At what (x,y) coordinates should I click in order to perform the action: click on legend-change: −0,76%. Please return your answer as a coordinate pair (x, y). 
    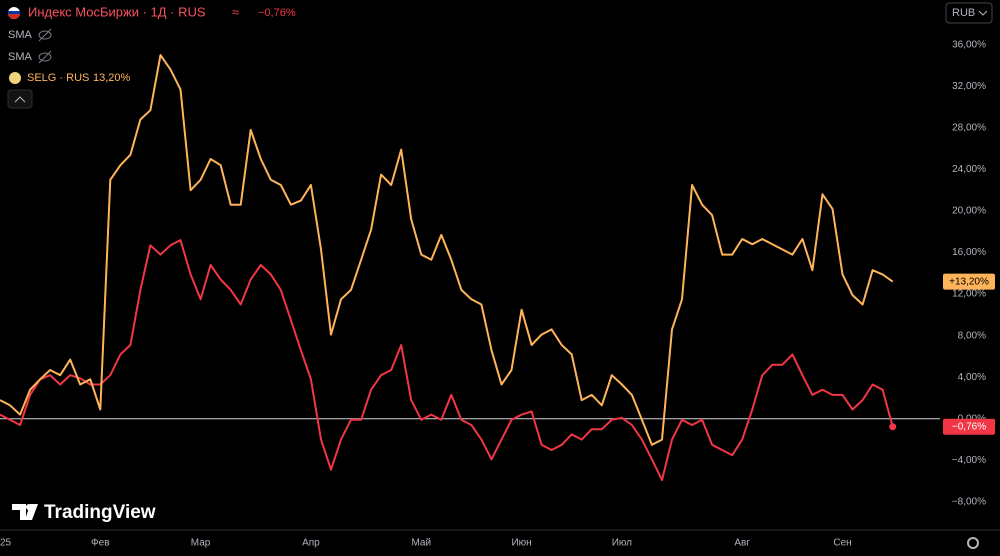
    Looking at the image, I should click on (277, 13).